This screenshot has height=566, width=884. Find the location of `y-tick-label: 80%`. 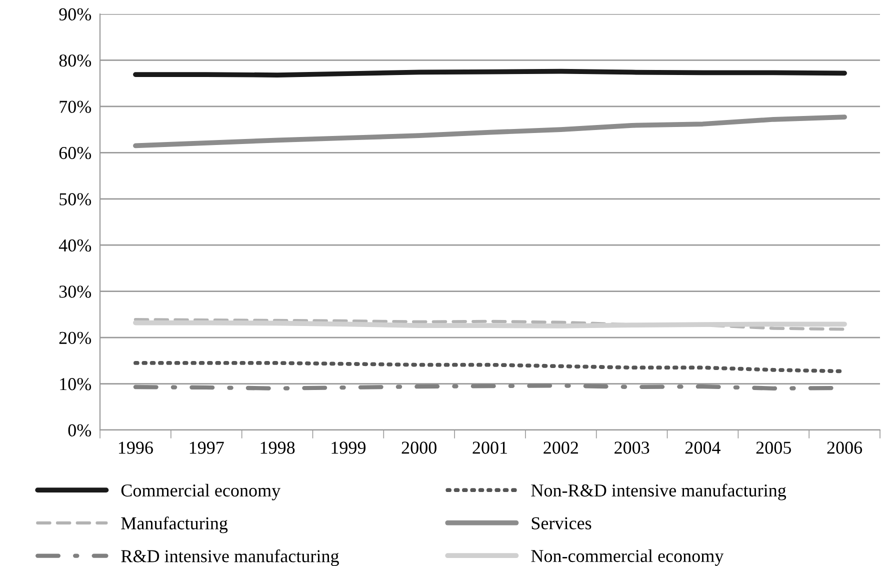

y-tick-label: 80% is located at coordinates (75, 60).